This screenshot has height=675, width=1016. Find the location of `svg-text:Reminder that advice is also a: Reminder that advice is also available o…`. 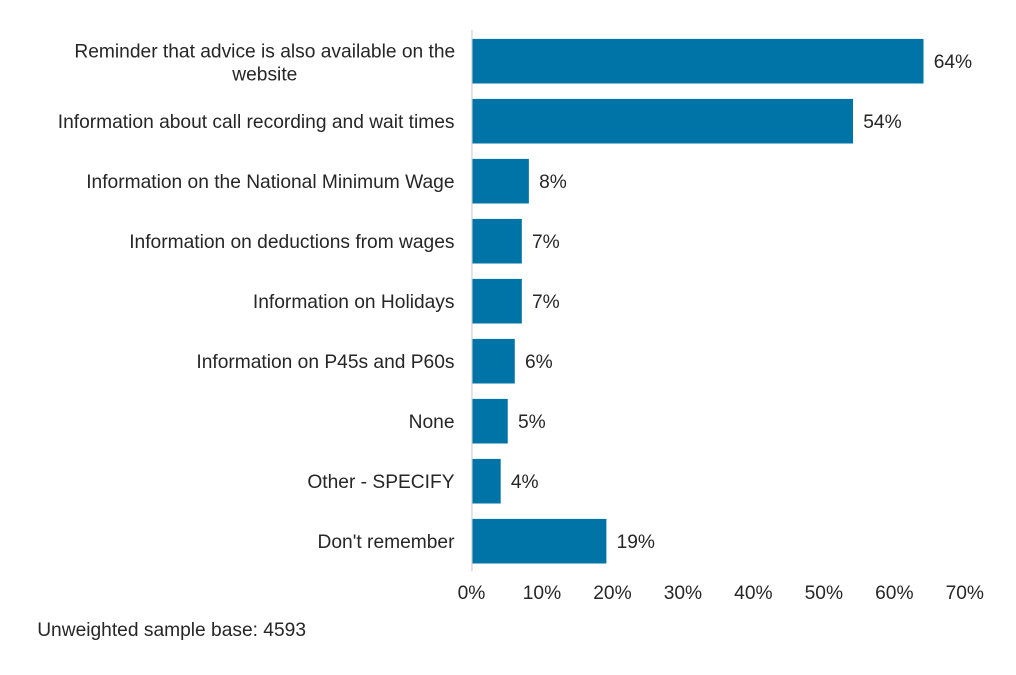

svg-text:Reminder that advice is also a: Reminder that advice is also available o… is located at coordinates (264, 52).